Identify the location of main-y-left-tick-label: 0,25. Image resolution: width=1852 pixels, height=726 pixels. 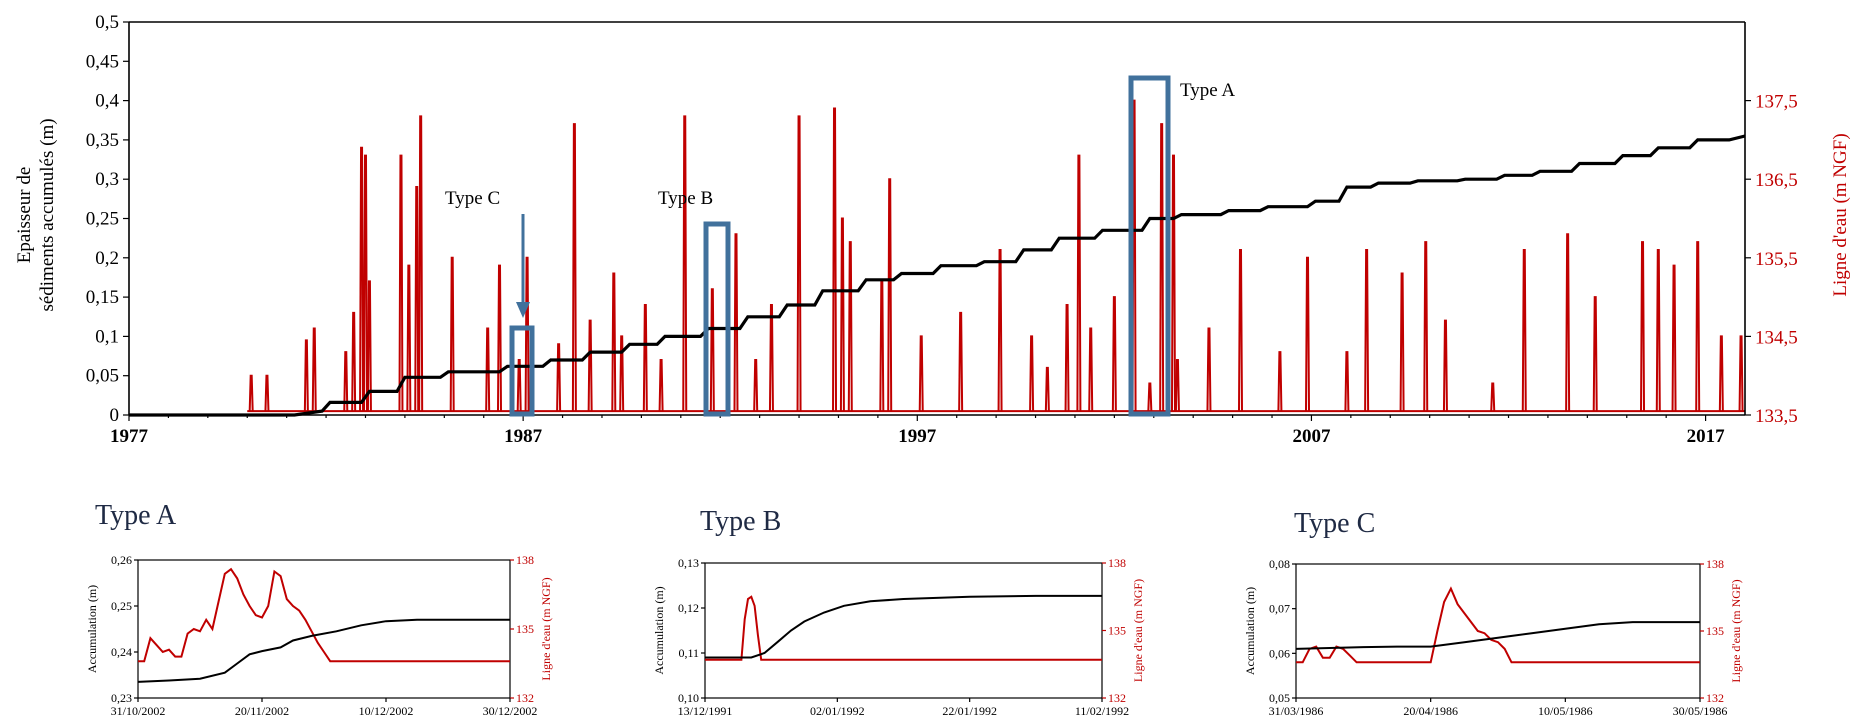
(102, 219).